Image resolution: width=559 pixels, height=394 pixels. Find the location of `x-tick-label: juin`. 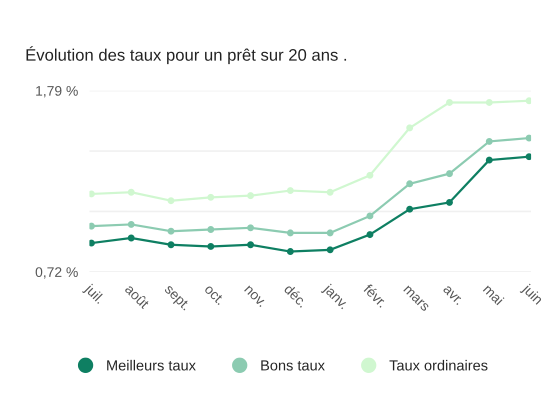

x-tick-label: juin is located at coordinates (532, 294).